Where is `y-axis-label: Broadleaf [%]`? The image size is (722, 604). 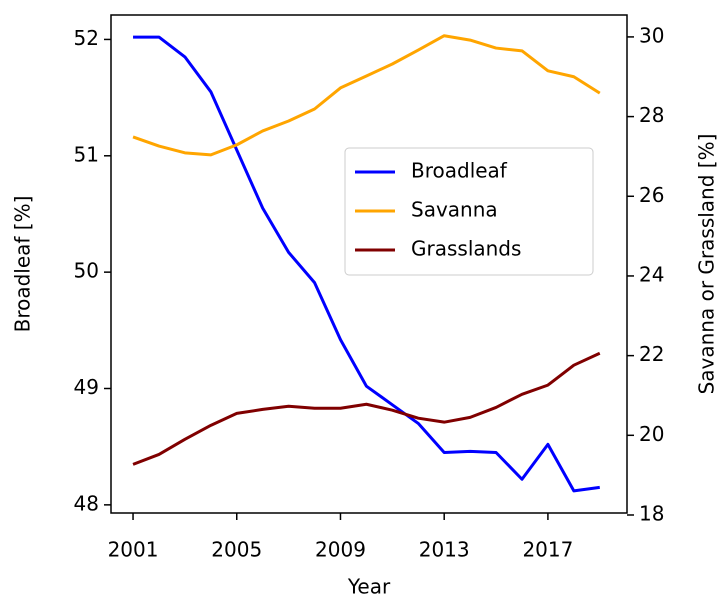 y-axis-label: Broadleaf [%] is located at coordinates (23, 264).